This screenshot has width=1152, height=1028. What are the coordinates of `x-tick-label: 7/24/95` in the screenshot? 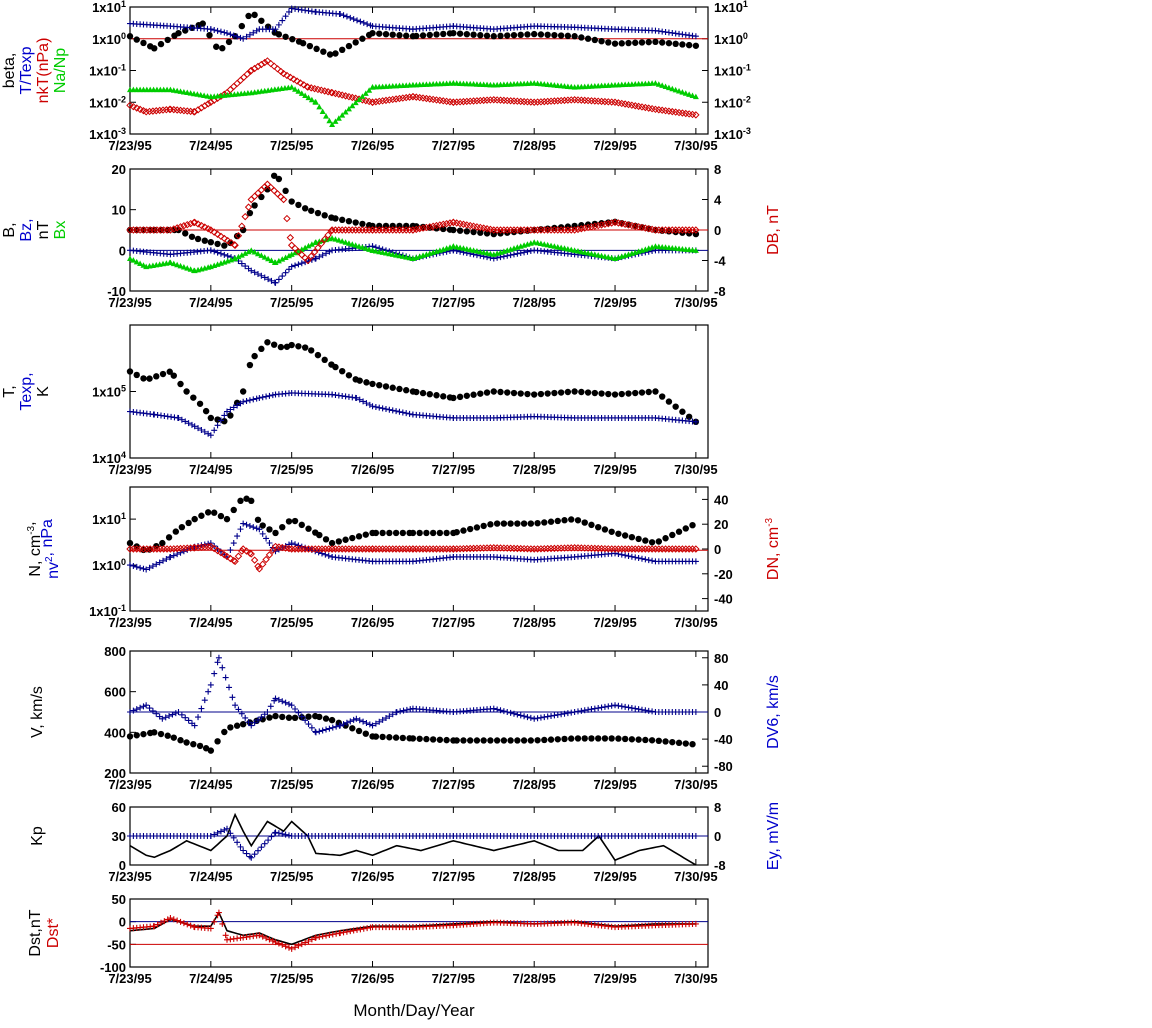 It's located at (210, 784).